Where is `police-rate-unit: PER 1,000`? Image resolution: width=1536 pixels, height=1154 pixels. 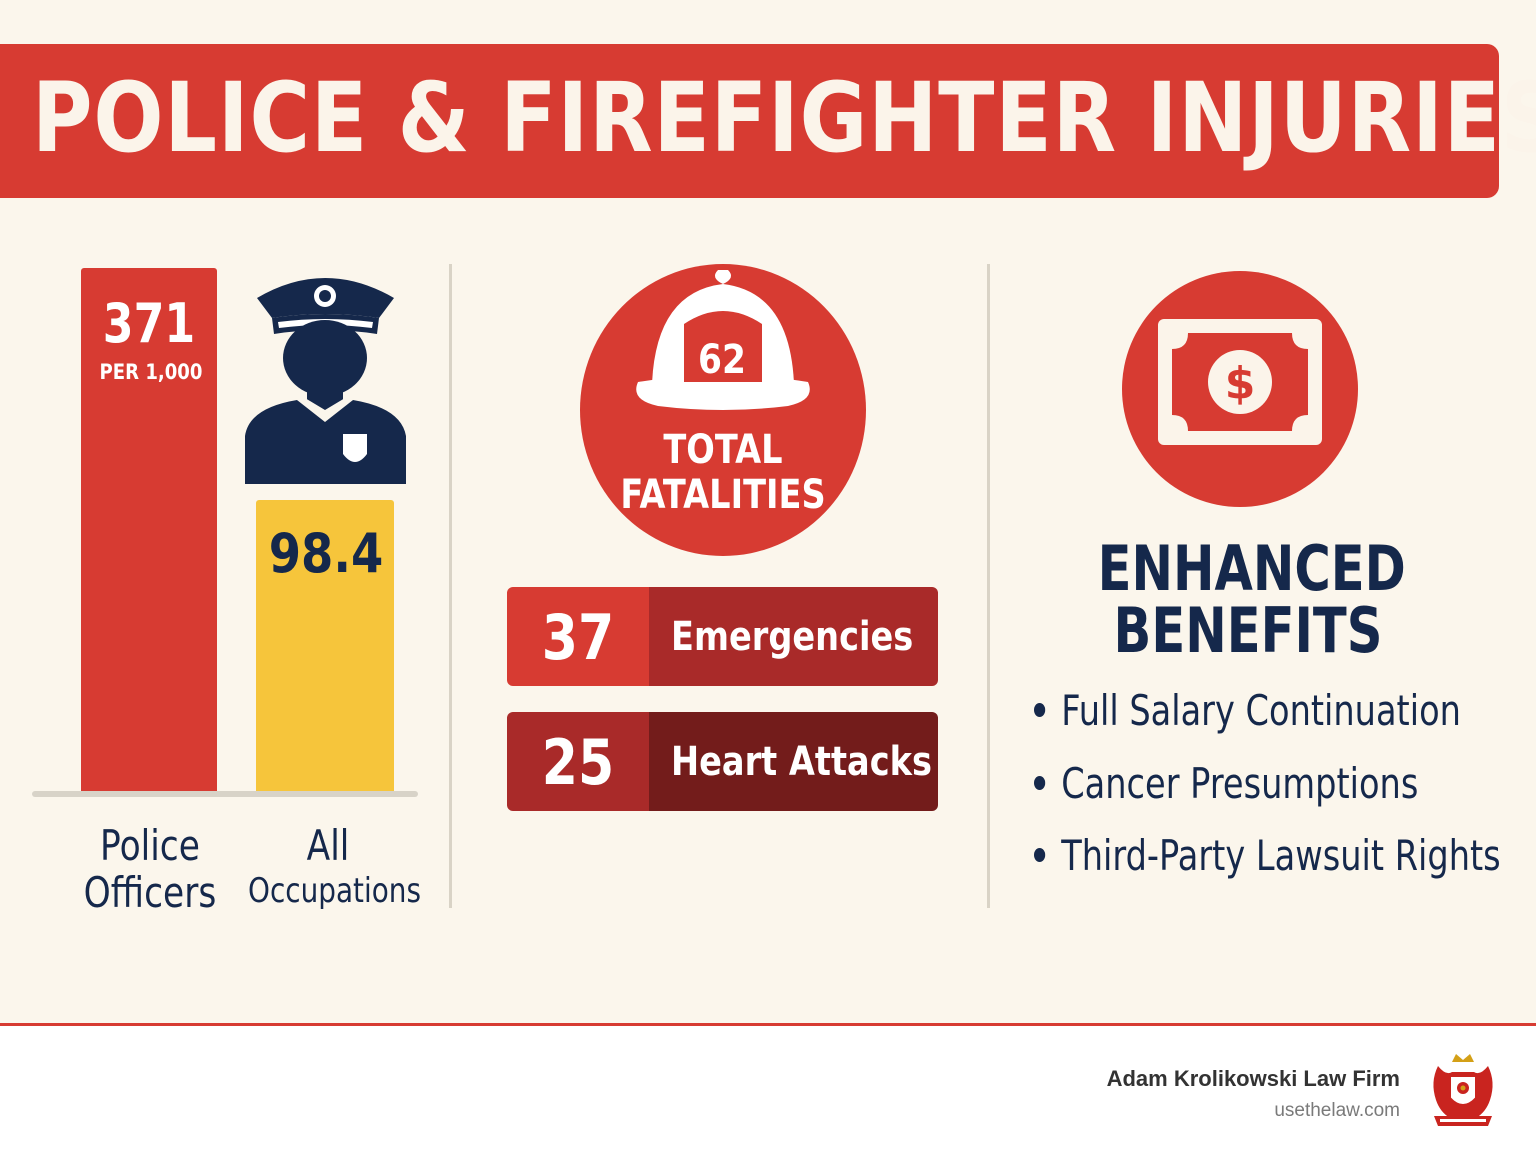
police-rate-unit: PER 1,000 is located at coordinates (151, 372).